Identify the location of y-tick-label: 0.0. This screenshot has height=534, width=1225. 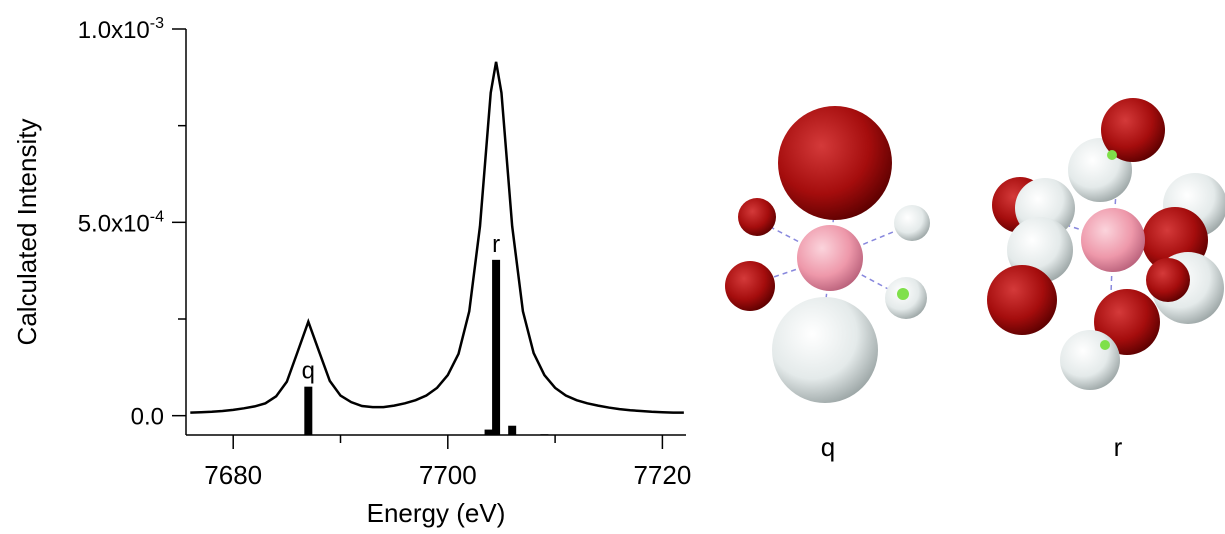
(147, 417).